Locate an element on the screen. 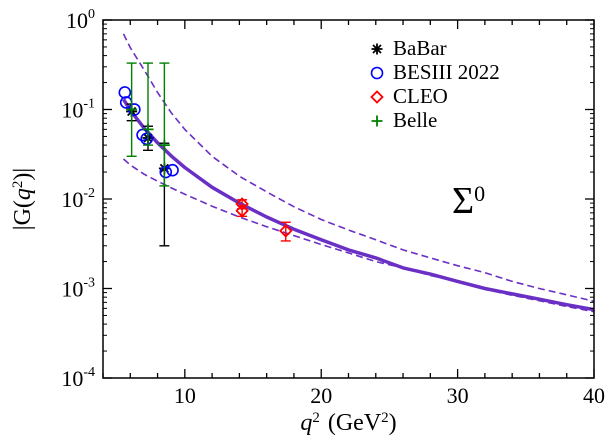  x-label-unit-sup: 2 is located at coordinates (385, 418).